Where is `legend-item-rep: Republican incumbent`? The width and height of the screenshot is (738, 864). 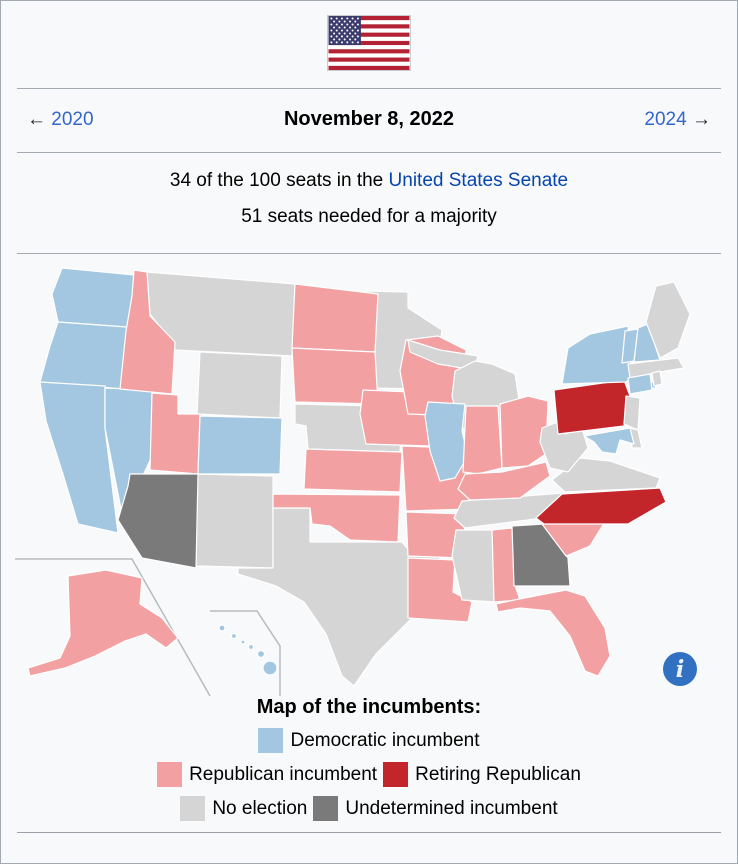
legend-item-rep: Republican incumbent is located at coordinates (267, 774).